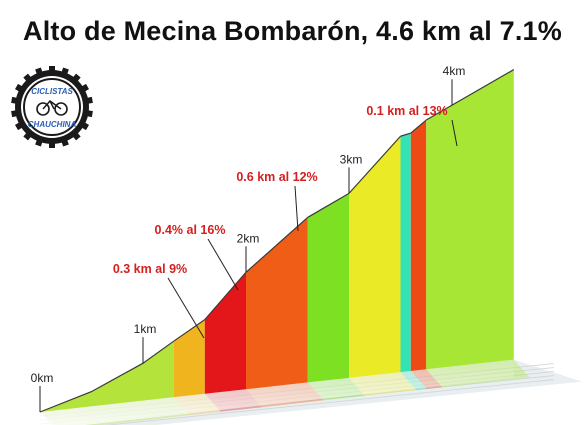 The height and width of the screenshot is (425, 585). Describe the element at coordinates (292, 31) in the screenshot. I see `chart-title: Alto de Mecina Bombarón, 4.6 km al 7.1%` at that location.